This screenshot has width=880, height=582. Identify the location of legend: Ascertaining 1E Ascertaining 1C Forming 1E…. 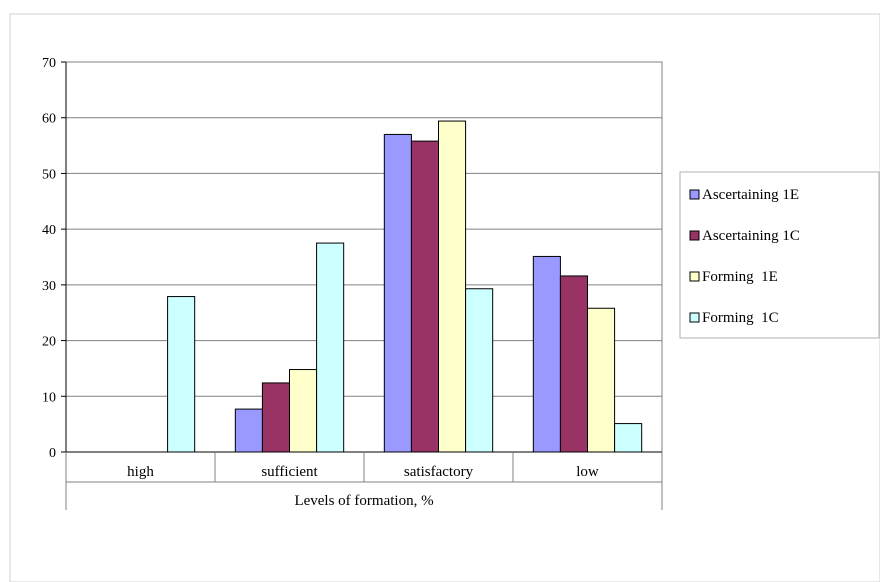
(779, 255).